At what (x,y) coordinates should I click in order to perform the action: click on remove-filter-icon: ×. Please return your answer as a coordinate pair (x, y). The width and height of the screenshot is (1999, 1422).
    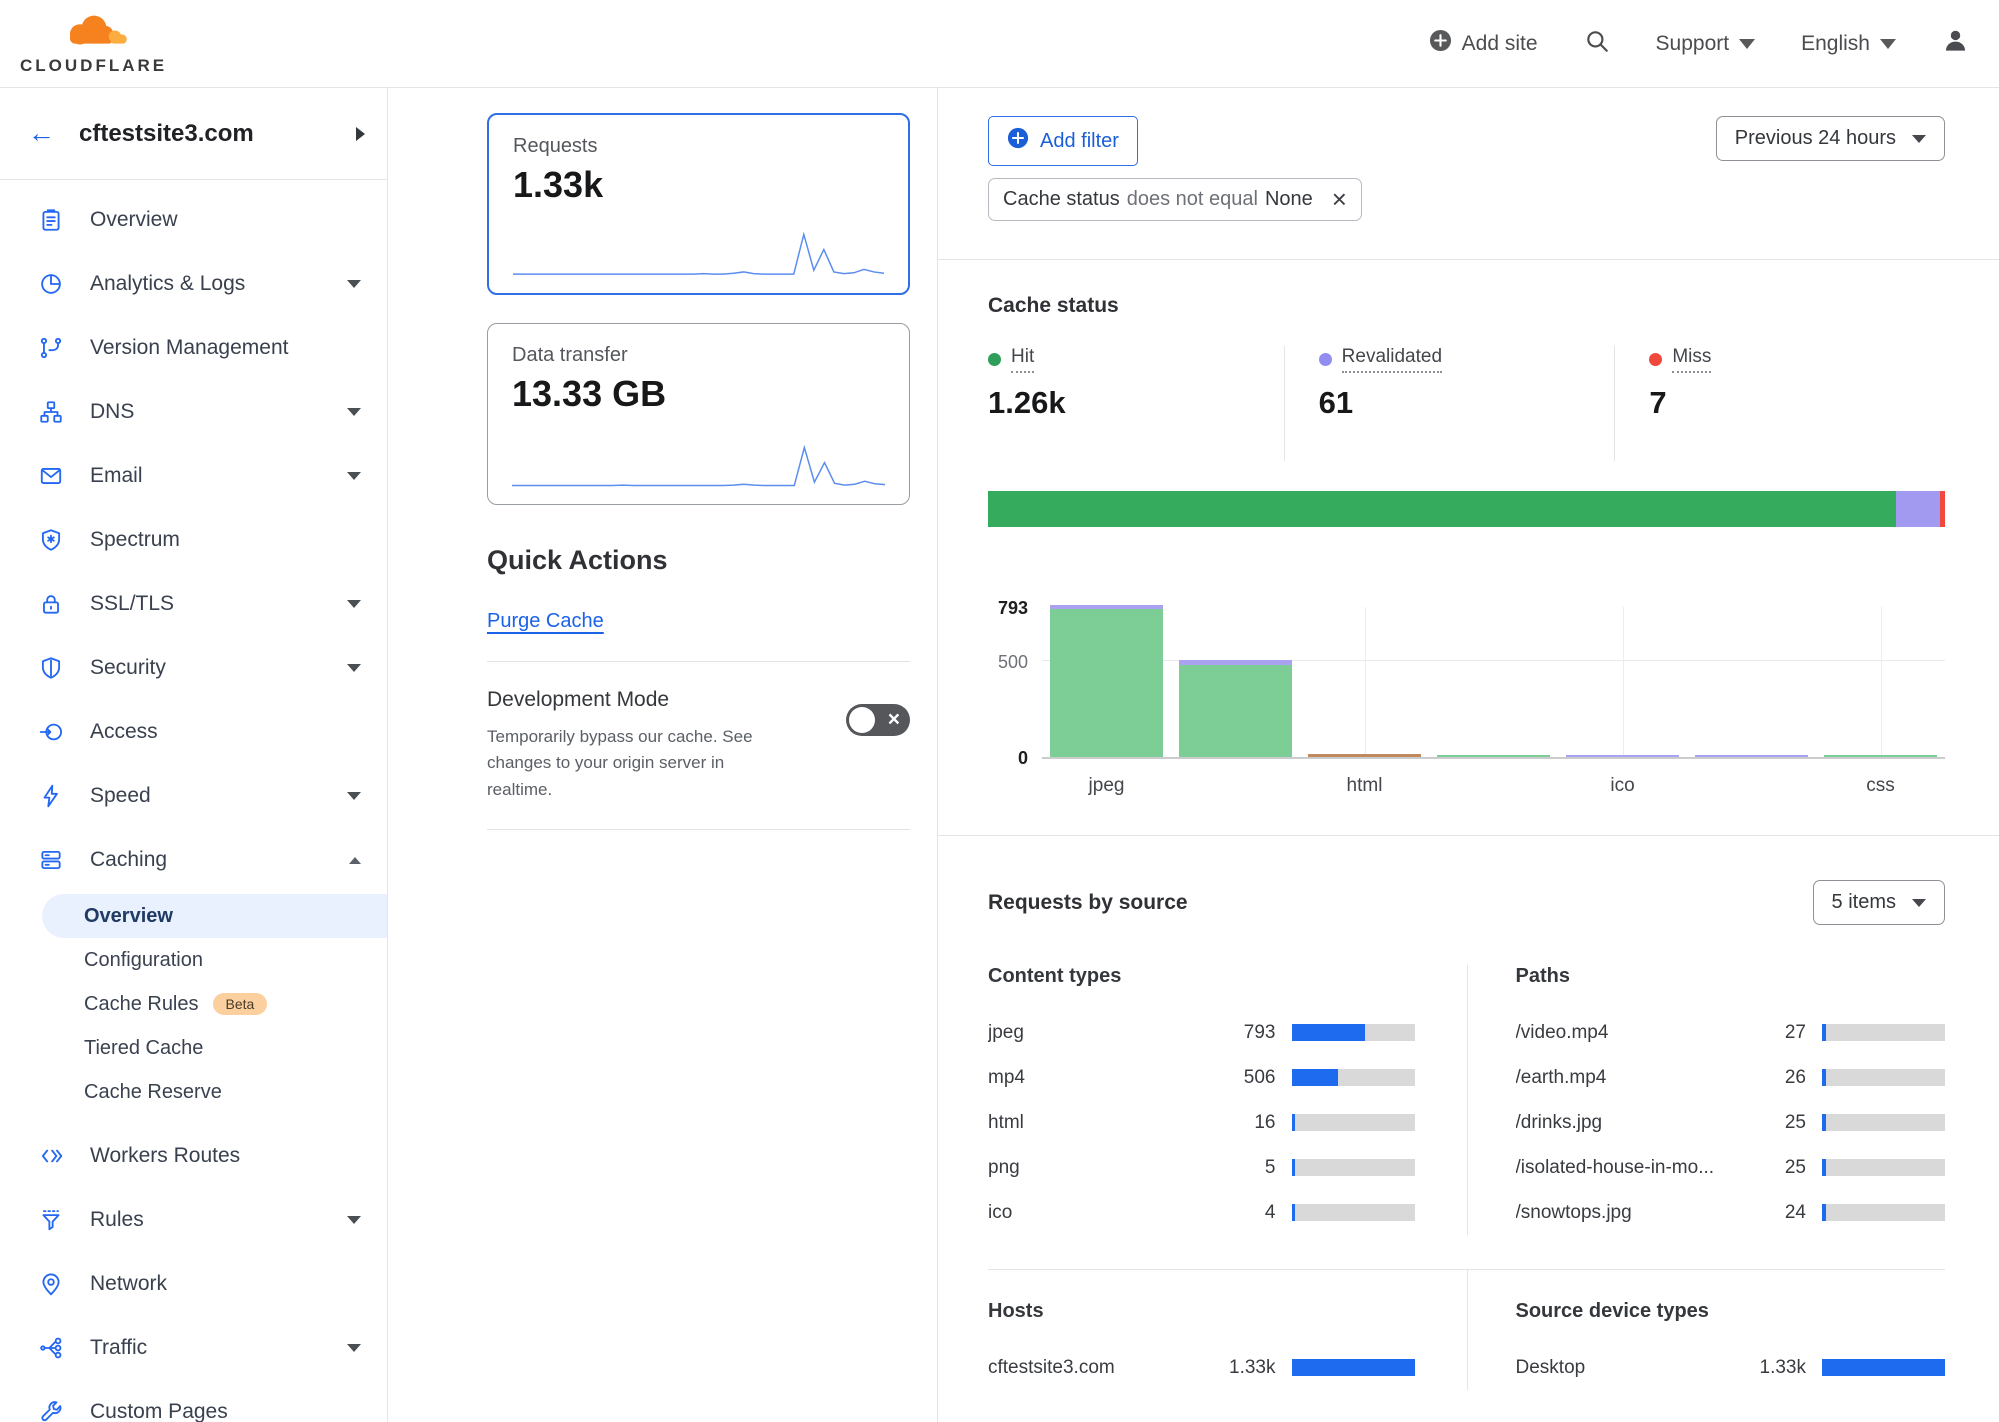
    Looking at the image, I should click on (1339, 199).